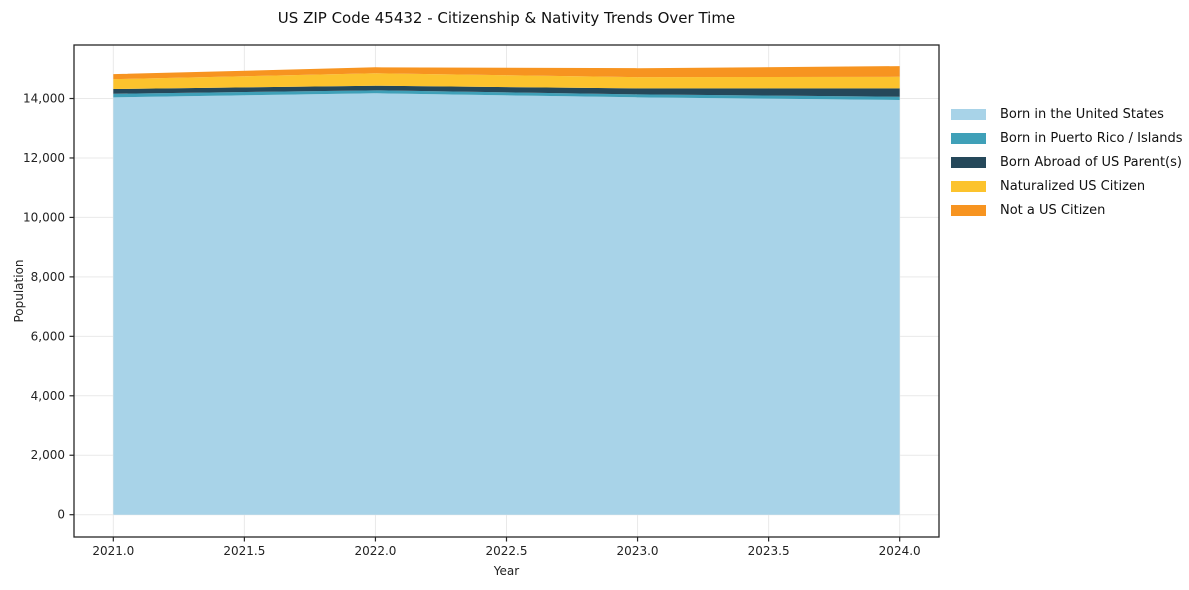  Describe the element at coordinates (44, 99) in the screenshot. I see `y-tick-label: 14,000` at that location.